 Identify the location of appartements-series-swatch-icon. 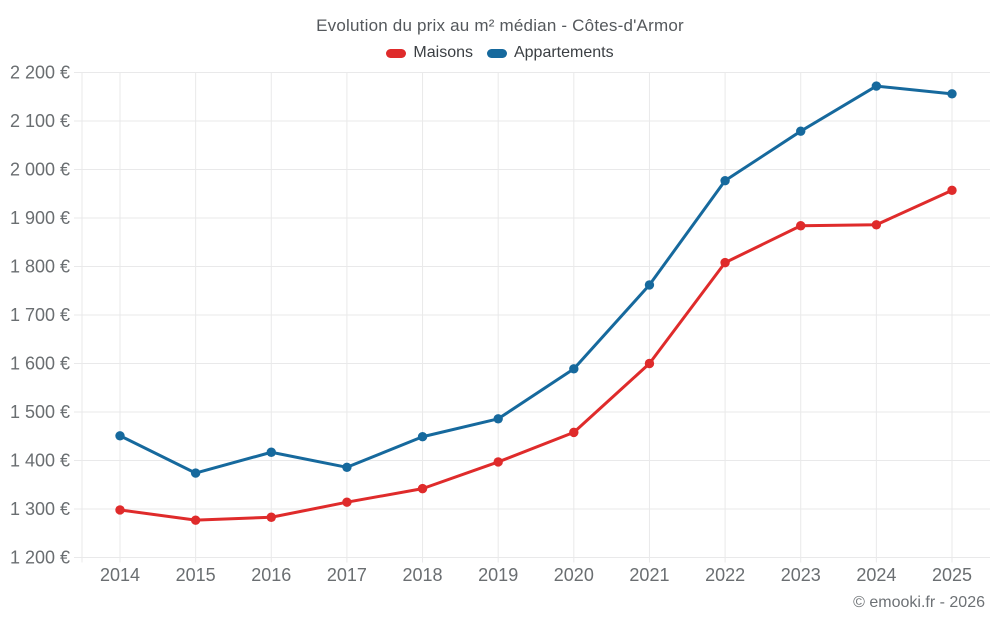
(496, 53).